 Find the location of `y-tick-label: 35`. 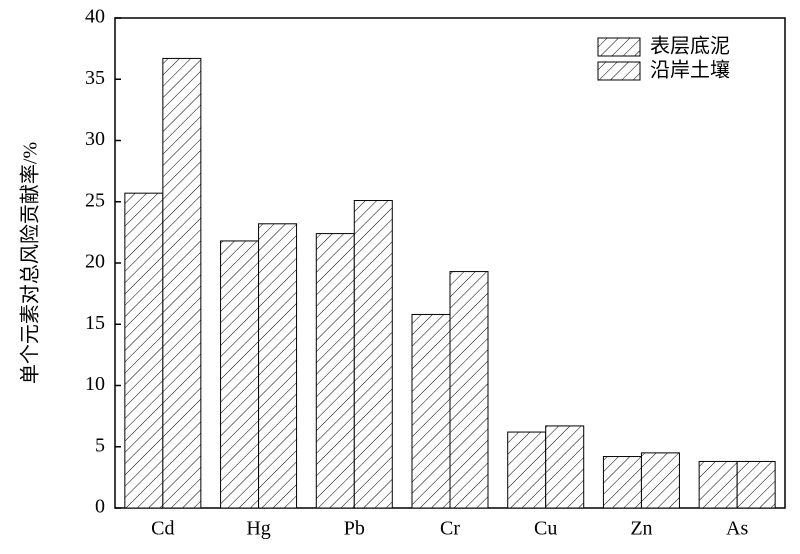

y-tick-label: 35 is located at coordinates (95, 78).